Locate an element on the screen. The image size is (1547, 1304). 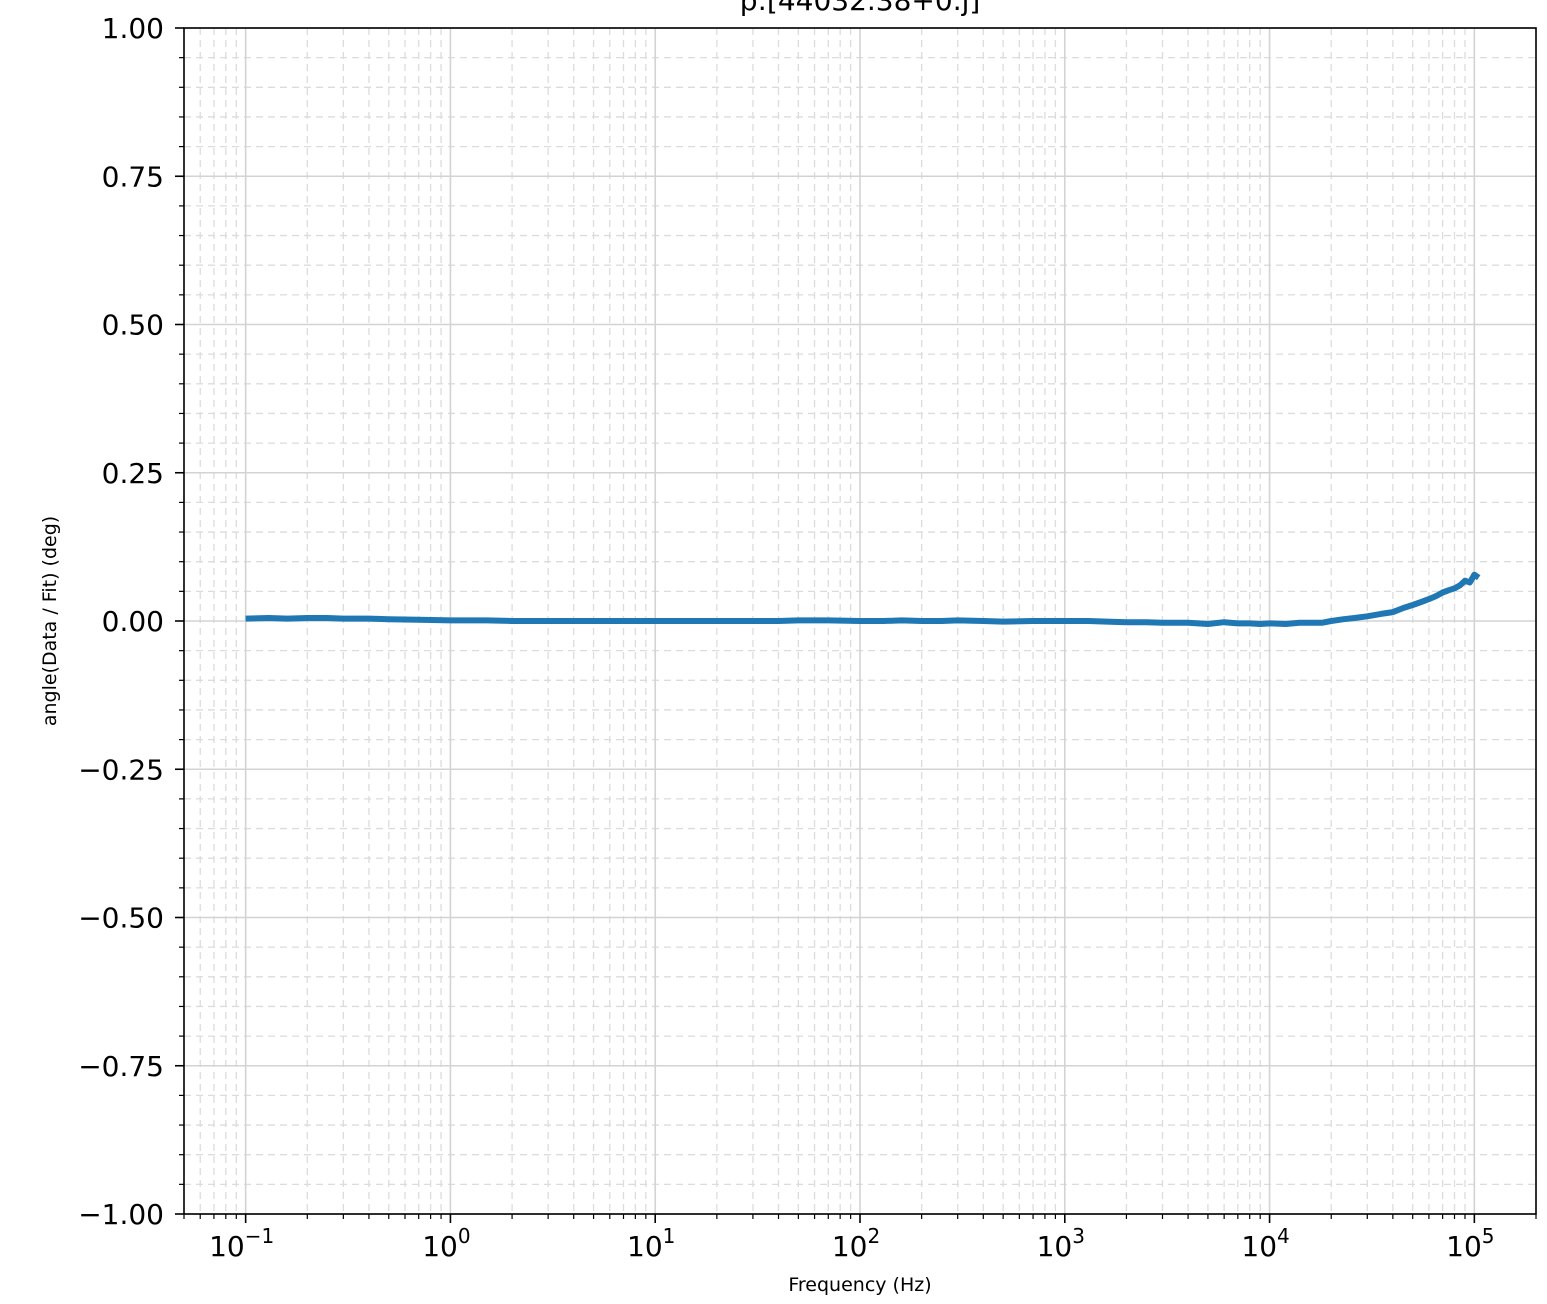
y-tick-label: 0.50 is located at coordinates (133, 325).